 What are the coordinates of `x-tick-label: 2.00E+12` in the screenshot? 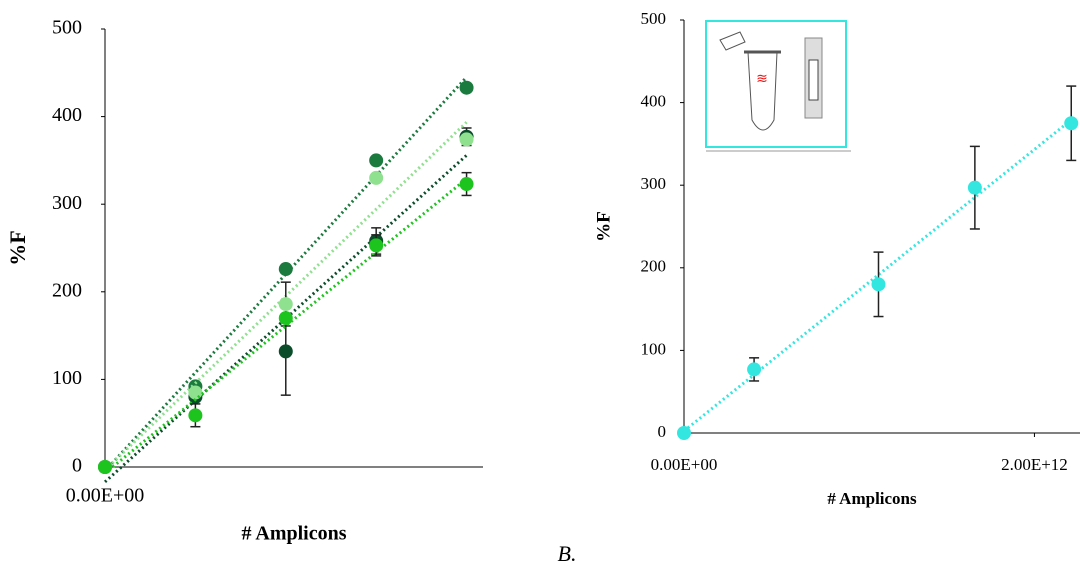 It's located at (1034, 464).